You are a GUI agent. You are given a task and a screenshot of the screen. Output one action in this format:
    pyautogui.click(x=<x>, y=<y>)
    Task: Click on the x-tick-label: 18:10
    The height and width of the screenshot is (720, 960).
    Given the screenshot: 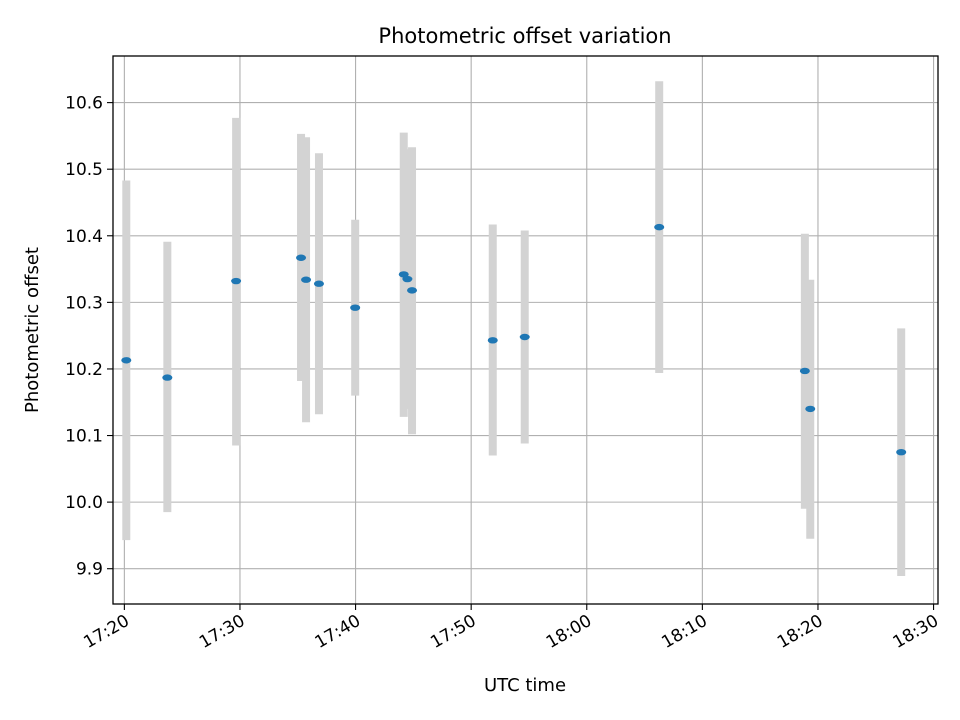 What is the action you would take?
    pyautogui.click(x=684, y=632)
    